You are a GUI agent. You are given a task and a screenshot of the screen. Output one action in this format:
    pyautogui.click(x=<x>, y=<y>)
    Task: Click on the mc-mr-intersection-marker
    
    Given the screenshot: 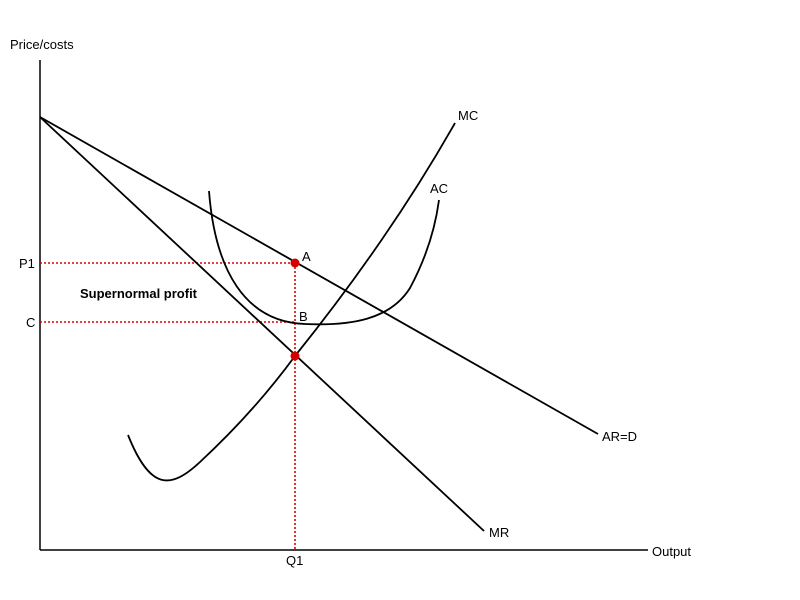 What is the action you would take?
    pyautogui.click(x=295, y=356)
    